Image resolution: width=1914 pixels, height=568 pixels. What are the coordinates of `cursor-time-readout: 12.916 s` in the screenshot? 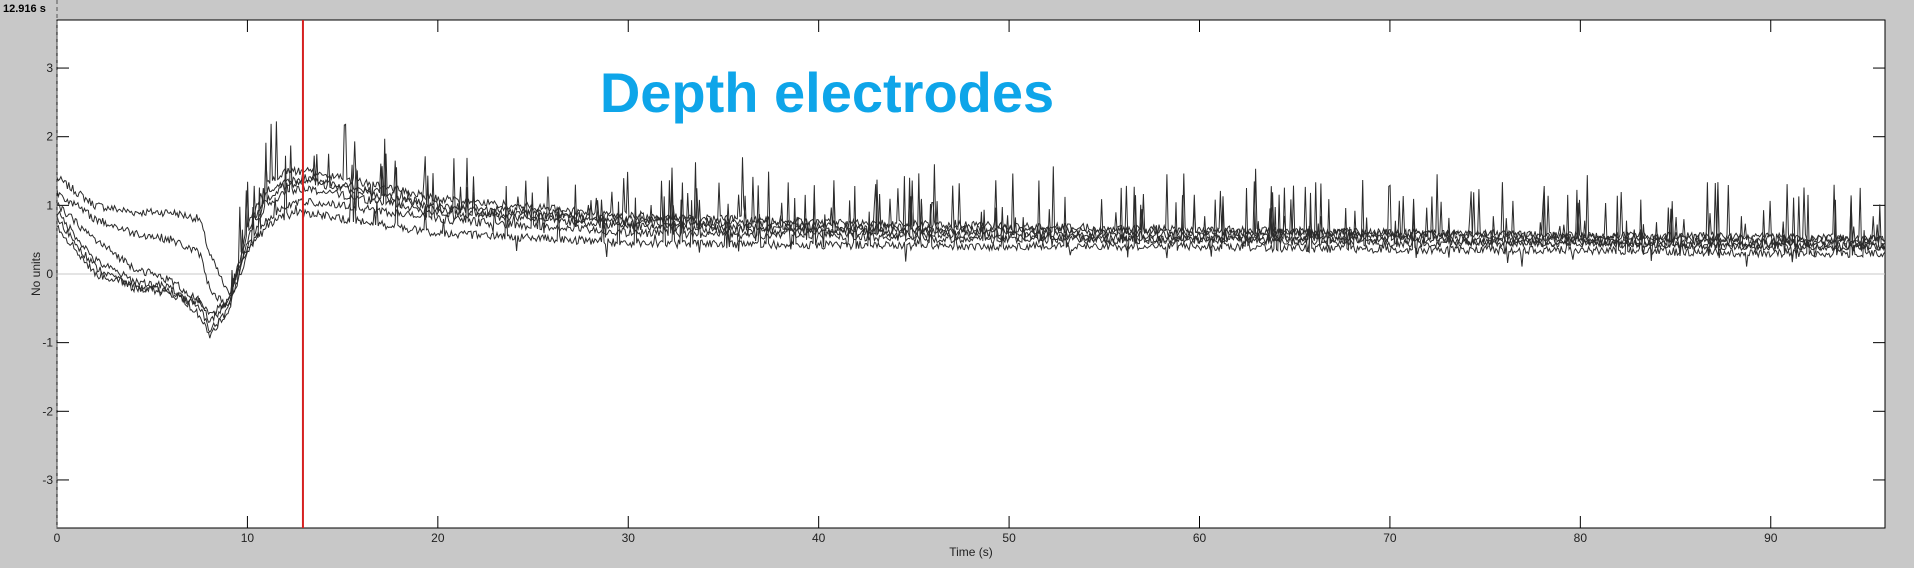 It's located at (24, 9).